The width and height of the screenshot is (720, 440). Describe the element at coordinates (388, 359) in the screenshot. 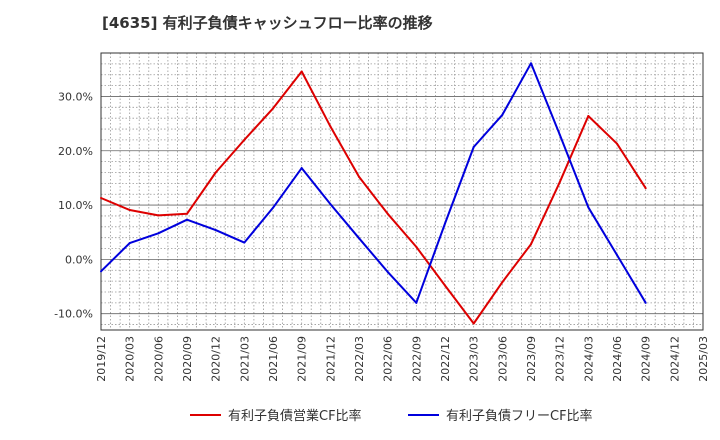

I see `x-tick-label: 2022/06` at that location.